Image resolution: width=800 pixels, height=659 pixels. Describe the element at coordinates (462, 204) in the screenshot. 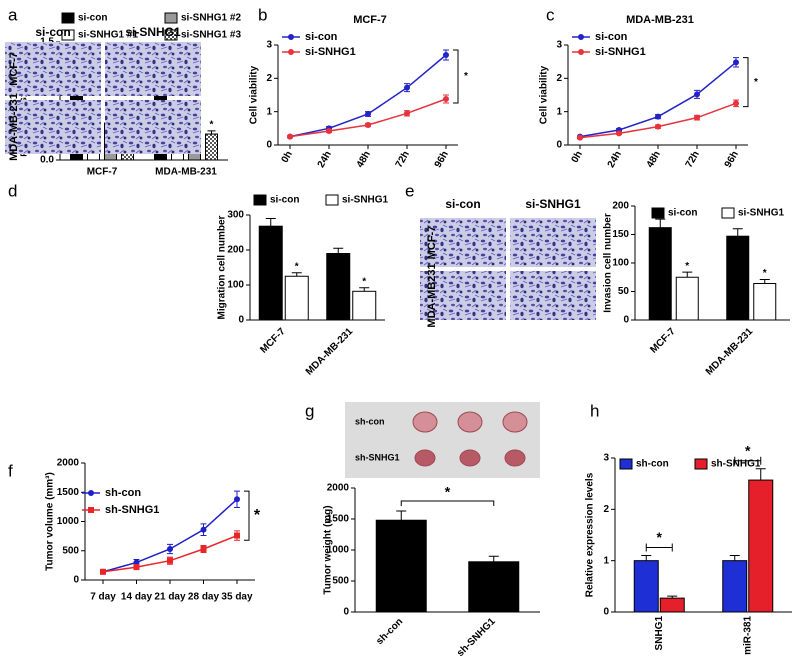

I see `image-column-label: si-con` at that location.